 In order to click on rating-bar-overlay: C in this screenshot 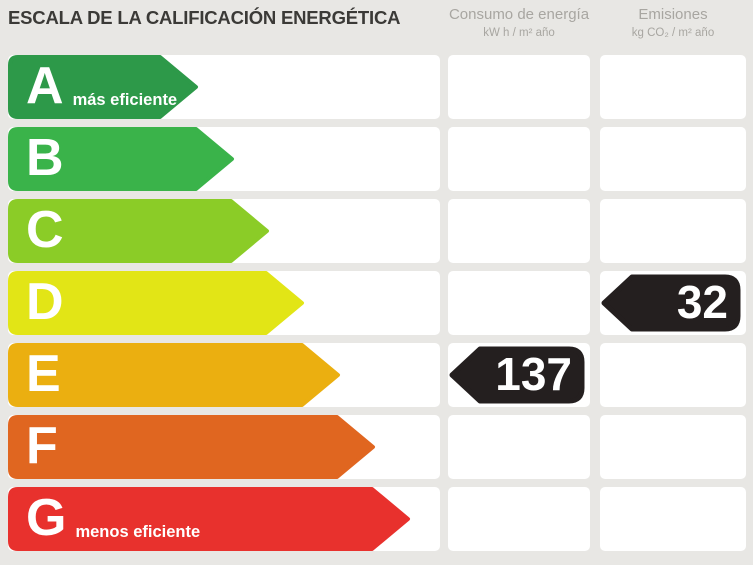, I will do `click(36, 231)`.